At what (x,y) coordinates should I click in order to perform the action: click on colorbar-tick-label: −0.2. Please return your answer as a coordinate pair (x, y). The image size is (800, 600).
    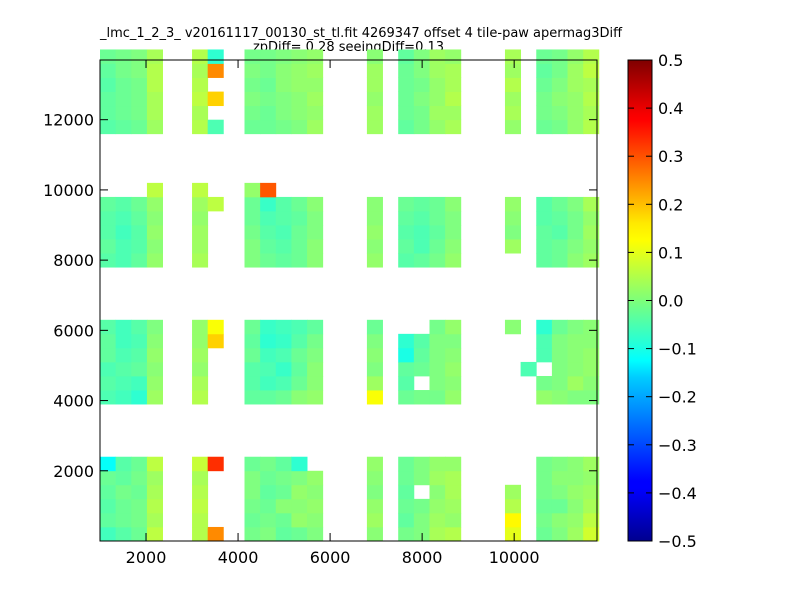
    Looking at the image, I should click on (677, 397).